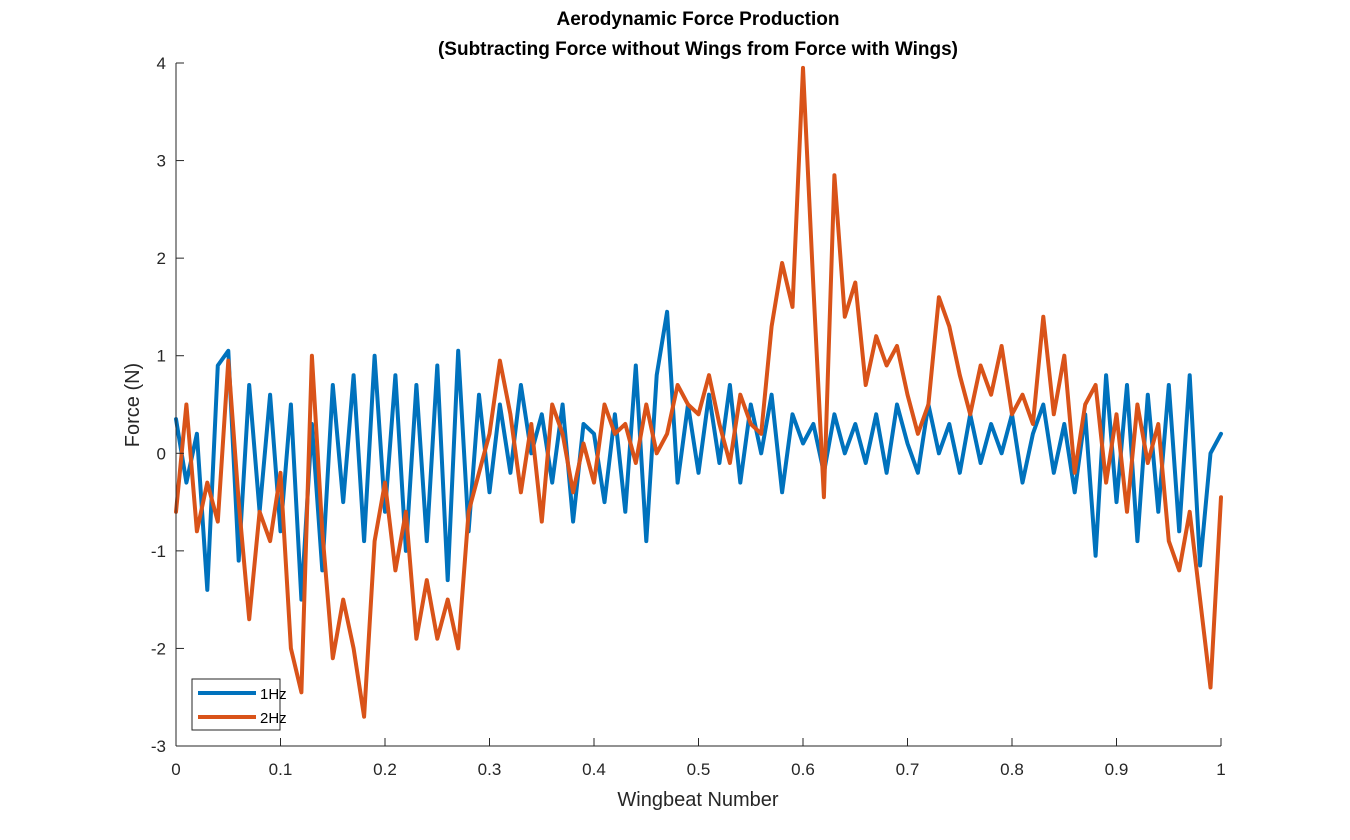 The width and height of the screenshot is (1350, 840). I want to click on legend: 1Hz 2Hz, so click(239, 704).